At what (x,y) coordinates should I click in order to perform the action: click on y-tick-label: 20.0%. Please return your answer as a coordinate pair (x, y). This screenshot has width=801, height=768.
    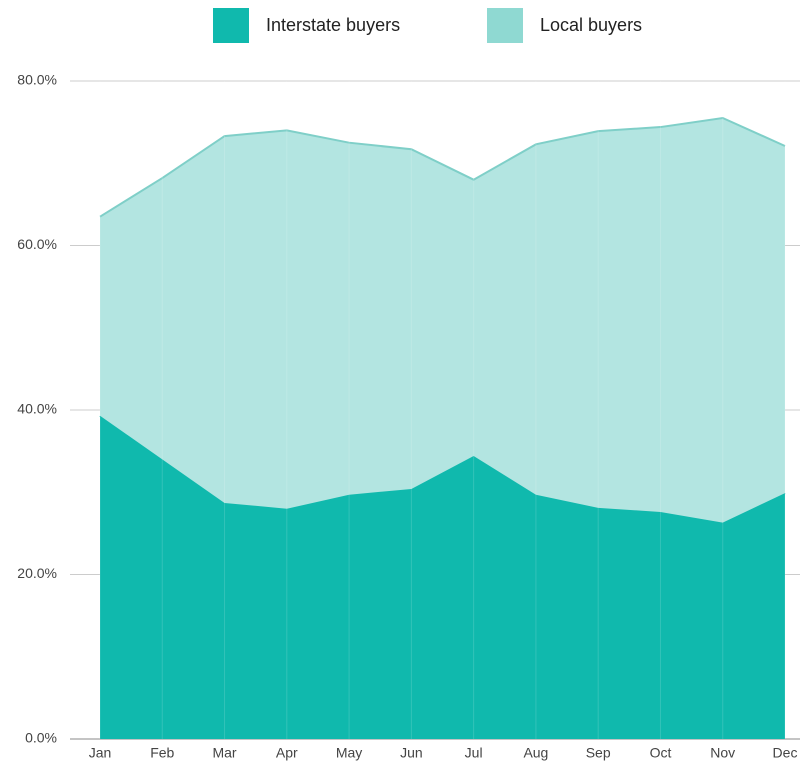
    Looking at the image, I should click on (37, 573).